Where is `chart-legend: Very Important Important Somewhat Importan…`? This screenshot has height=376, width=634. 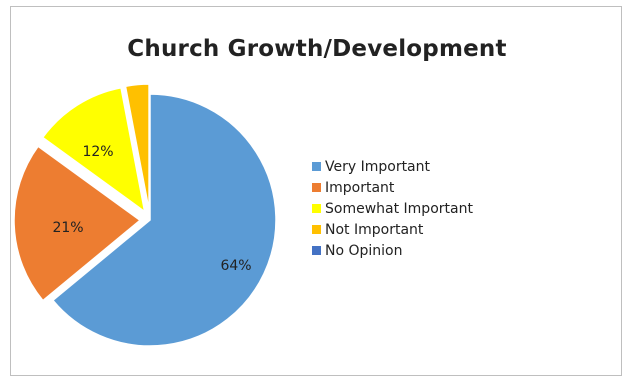 chart-legend: Very Important Important Somewhat Importan… is located at coordinates (392, 208).